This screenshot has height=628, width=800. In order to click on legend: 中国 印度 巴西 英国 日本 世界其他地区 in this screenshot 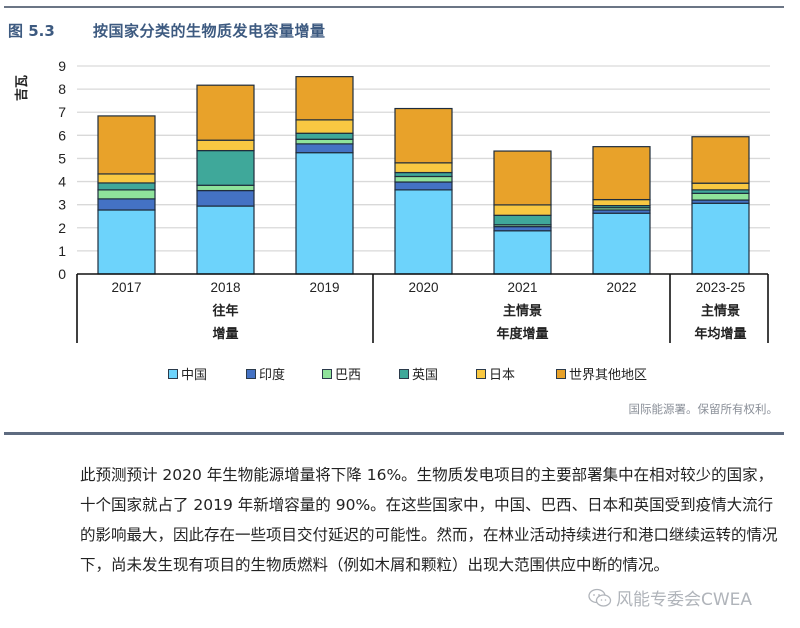, I will do `click(400, 374)`.